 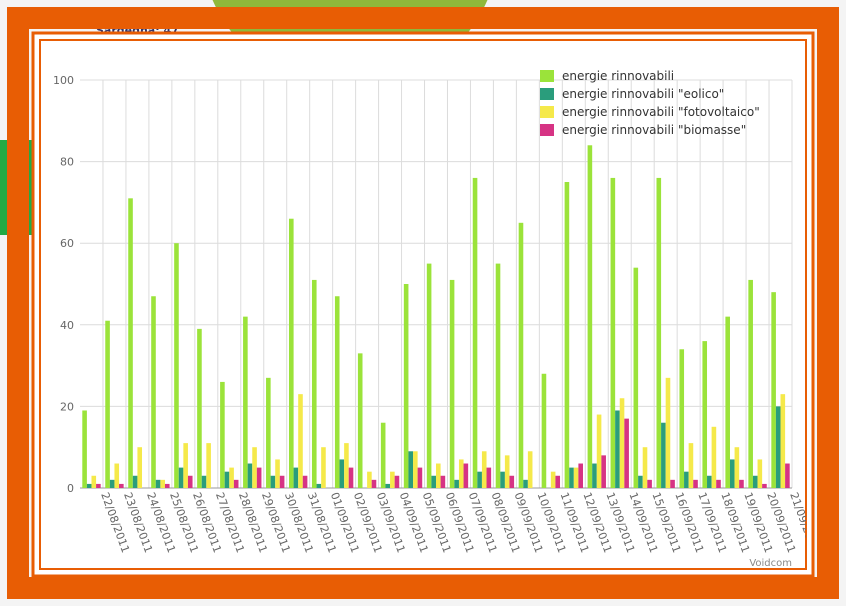 What do you see at coordinates (67, 162) in the screenshot?
I see `y-tick-label: 80` at bounding box center [67, 162].